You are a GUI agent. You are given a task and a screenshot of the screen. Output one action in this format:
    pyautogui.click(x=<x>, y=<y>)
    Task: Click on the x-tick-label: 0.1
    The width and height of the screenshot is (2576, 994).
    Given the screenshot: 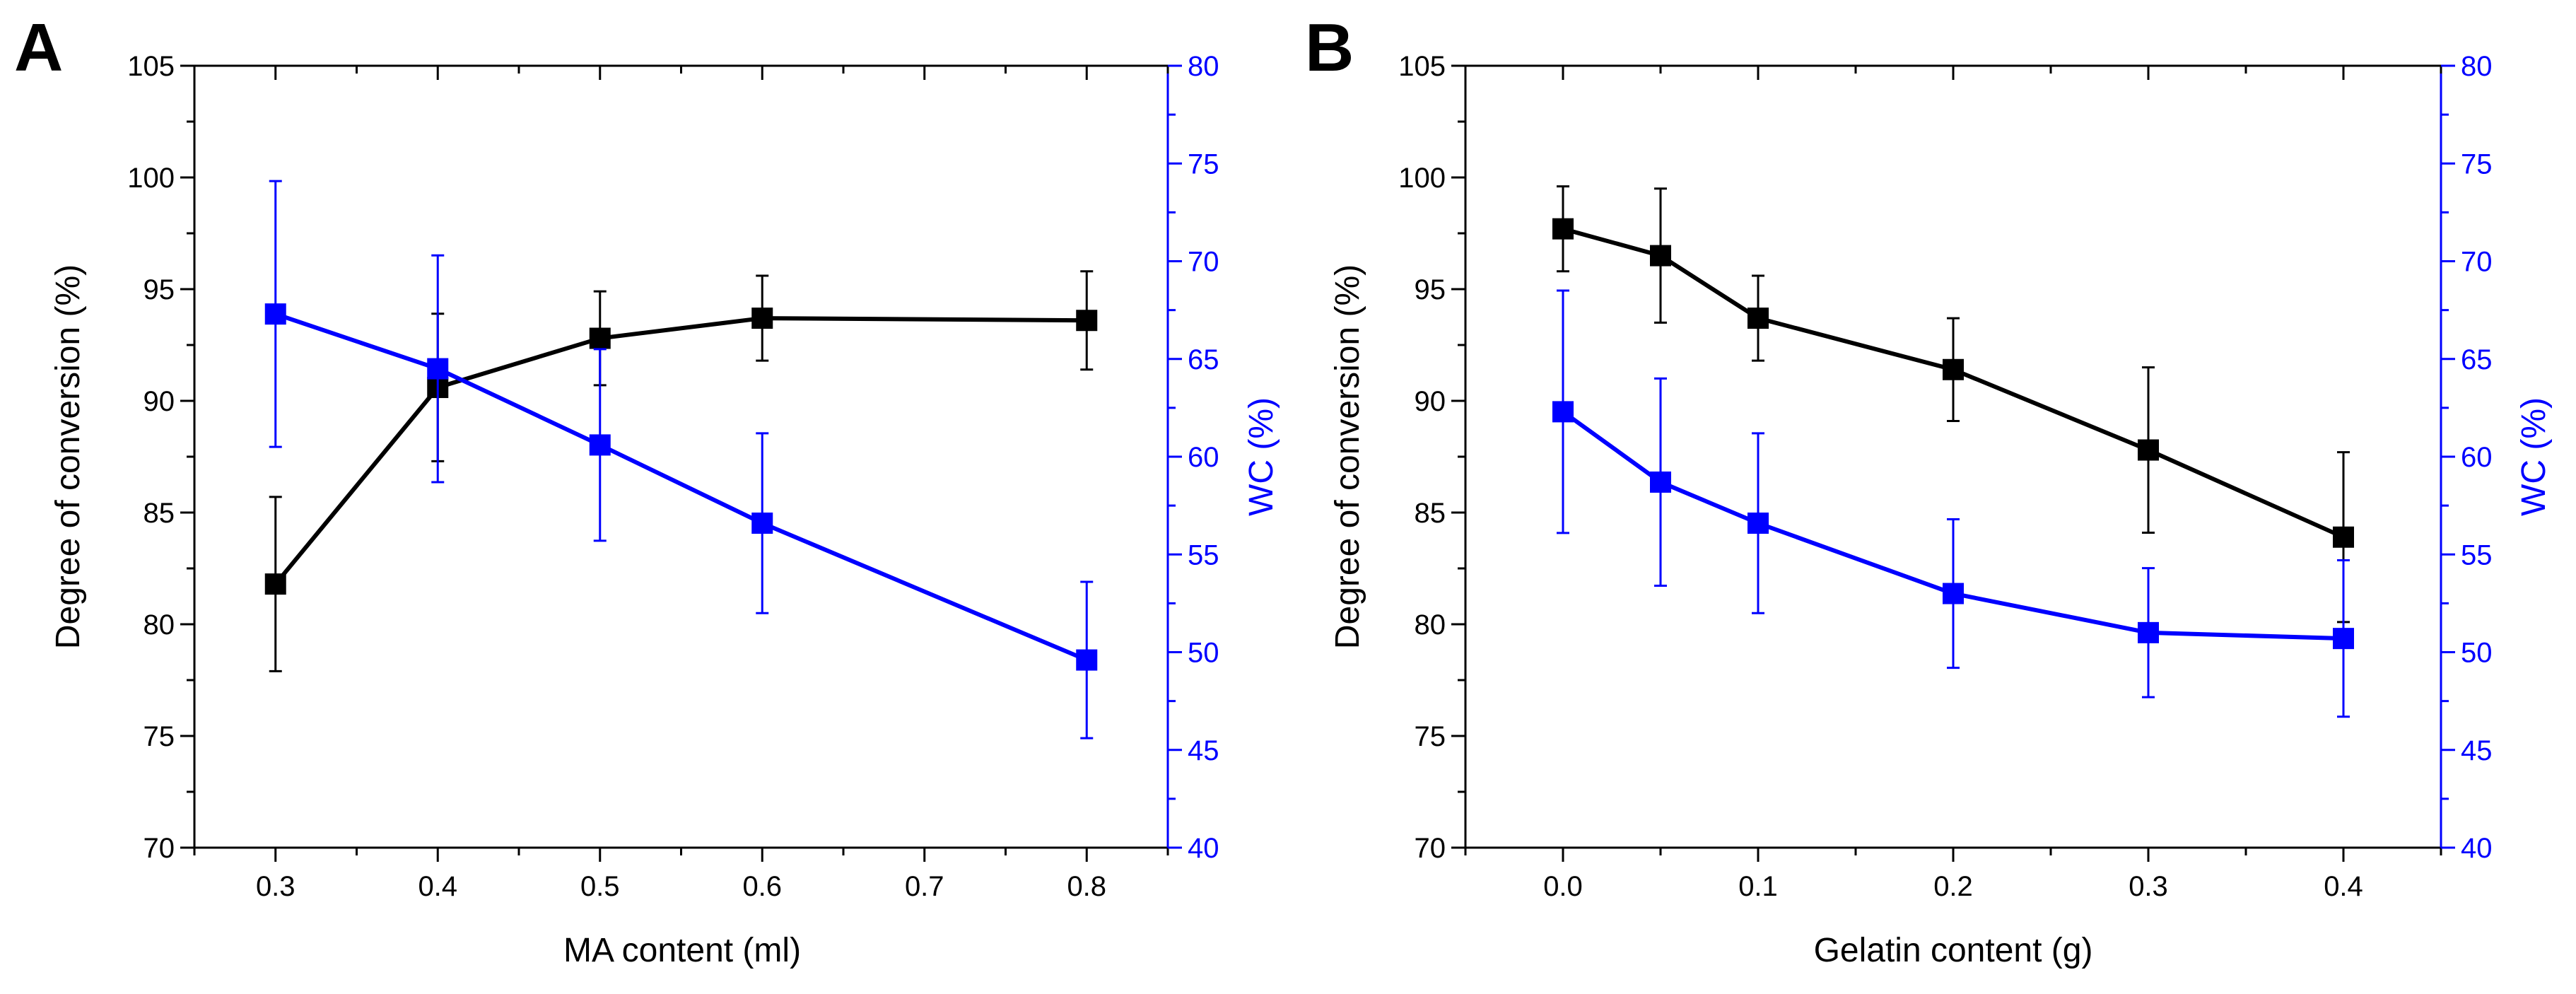 What is the action you would take?
    pyautogui.click(x=1758, y=886)
    